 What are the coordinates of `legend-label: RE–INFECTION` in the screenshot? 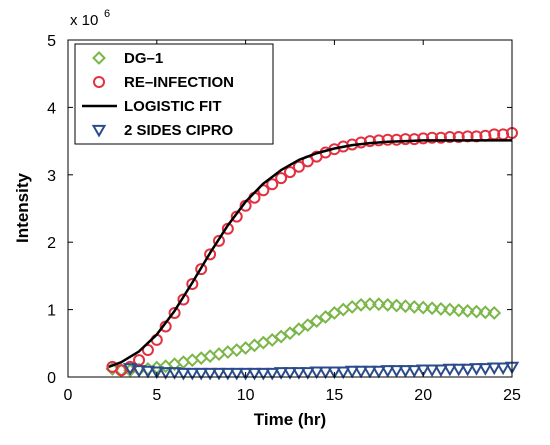 It's located at (179, 82).